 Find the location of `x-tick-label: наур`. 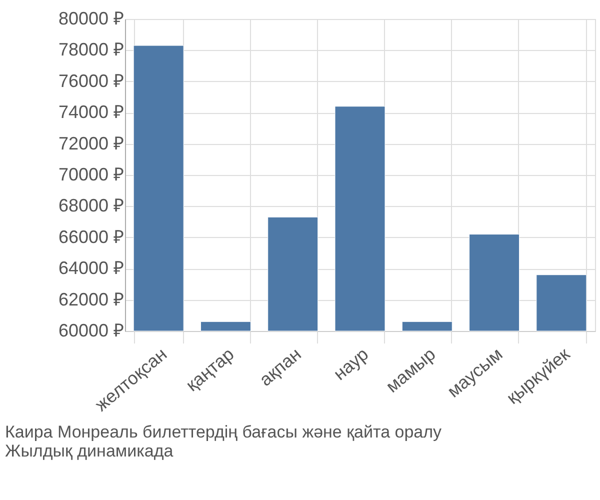

x-tick-label: наур is located at coordinates (351, 364).